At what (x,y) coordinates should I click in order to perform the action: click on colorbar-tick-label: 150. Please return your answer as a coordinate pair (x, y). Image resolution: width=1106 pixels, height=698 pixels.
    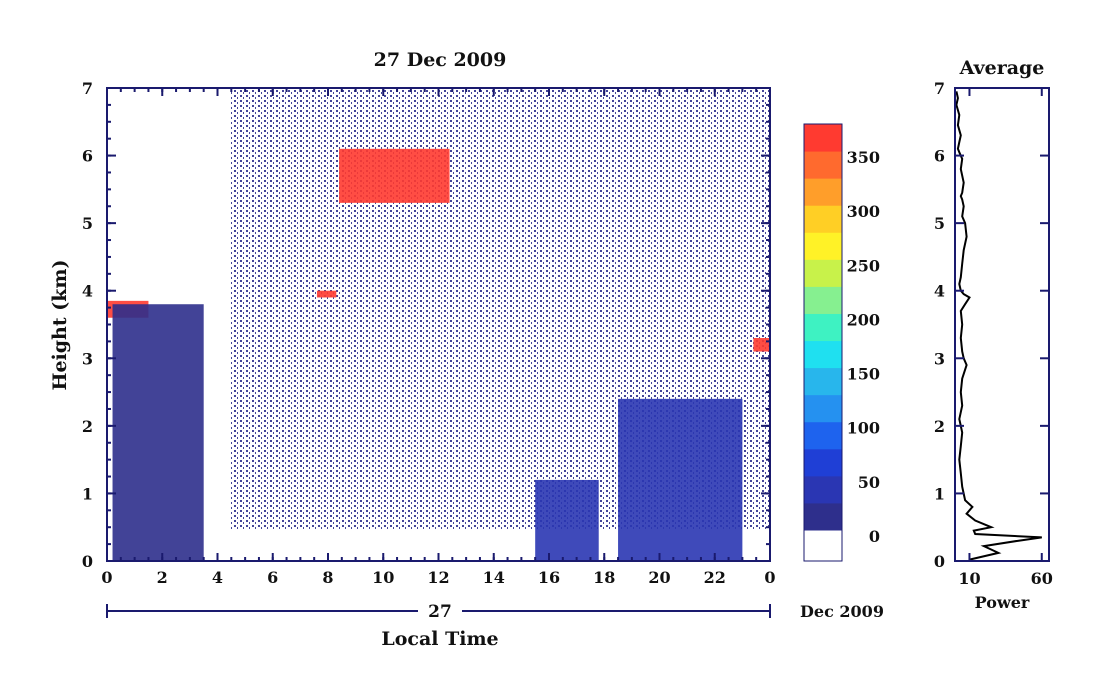
    Looking at the image, I should click on (863, 374).